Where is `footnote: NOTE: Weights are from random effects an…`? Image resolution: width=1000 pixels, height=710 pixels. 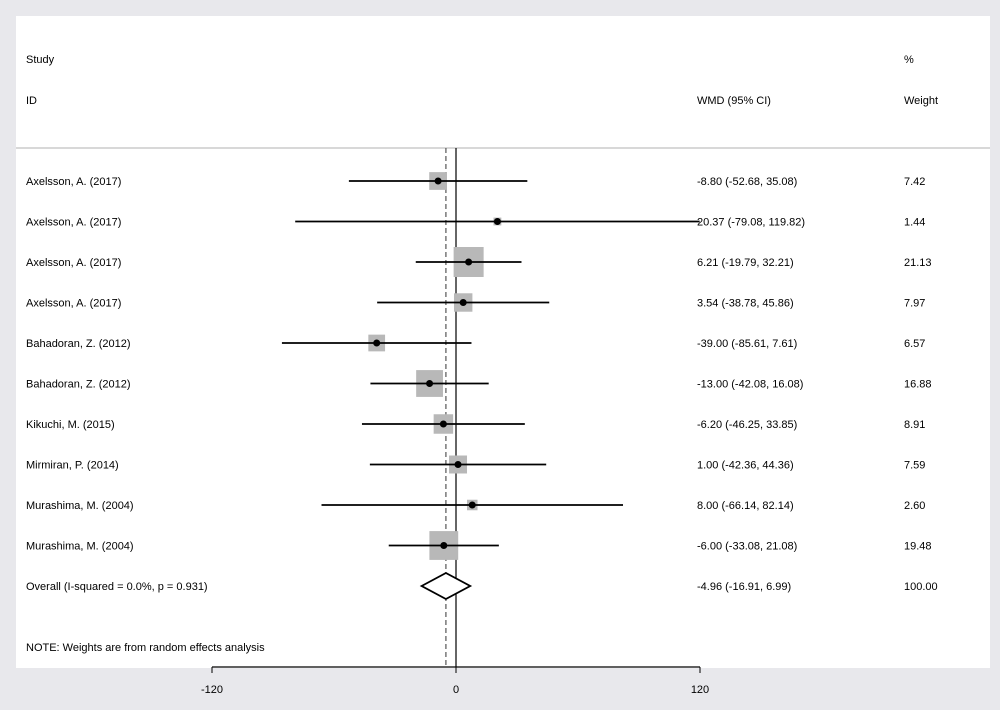 footnote: NOTE: Weights are from random effects an… is located at coordinates (145, 648).